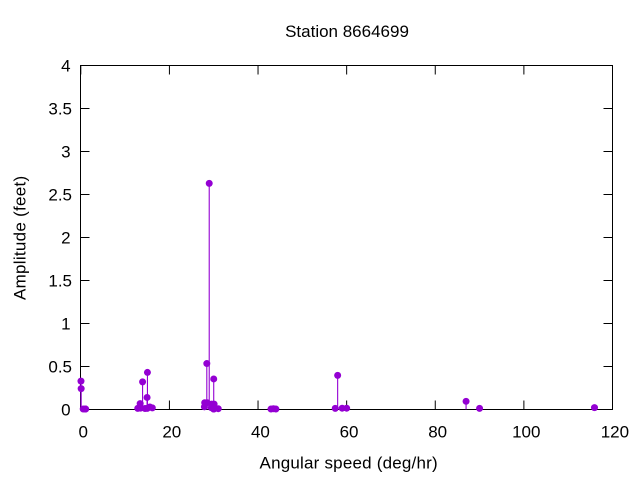 Image resolution: width=640 pixels, height=485 pixels. Describe the element at coordinates (615, 431) in the screenshot. I see `svg-text: 120` at that location.